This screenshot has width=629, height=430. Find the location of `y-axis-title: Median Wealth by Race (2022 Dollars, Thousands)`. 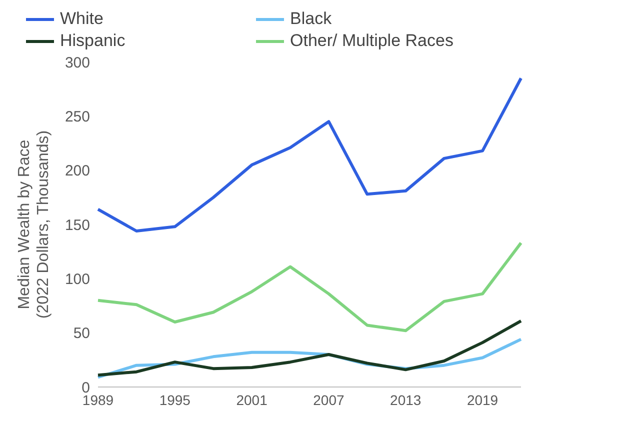

y-axis-title: Median Wealth by Race (2022 Dollars, Thousands) is located at coordinates (34, 224).